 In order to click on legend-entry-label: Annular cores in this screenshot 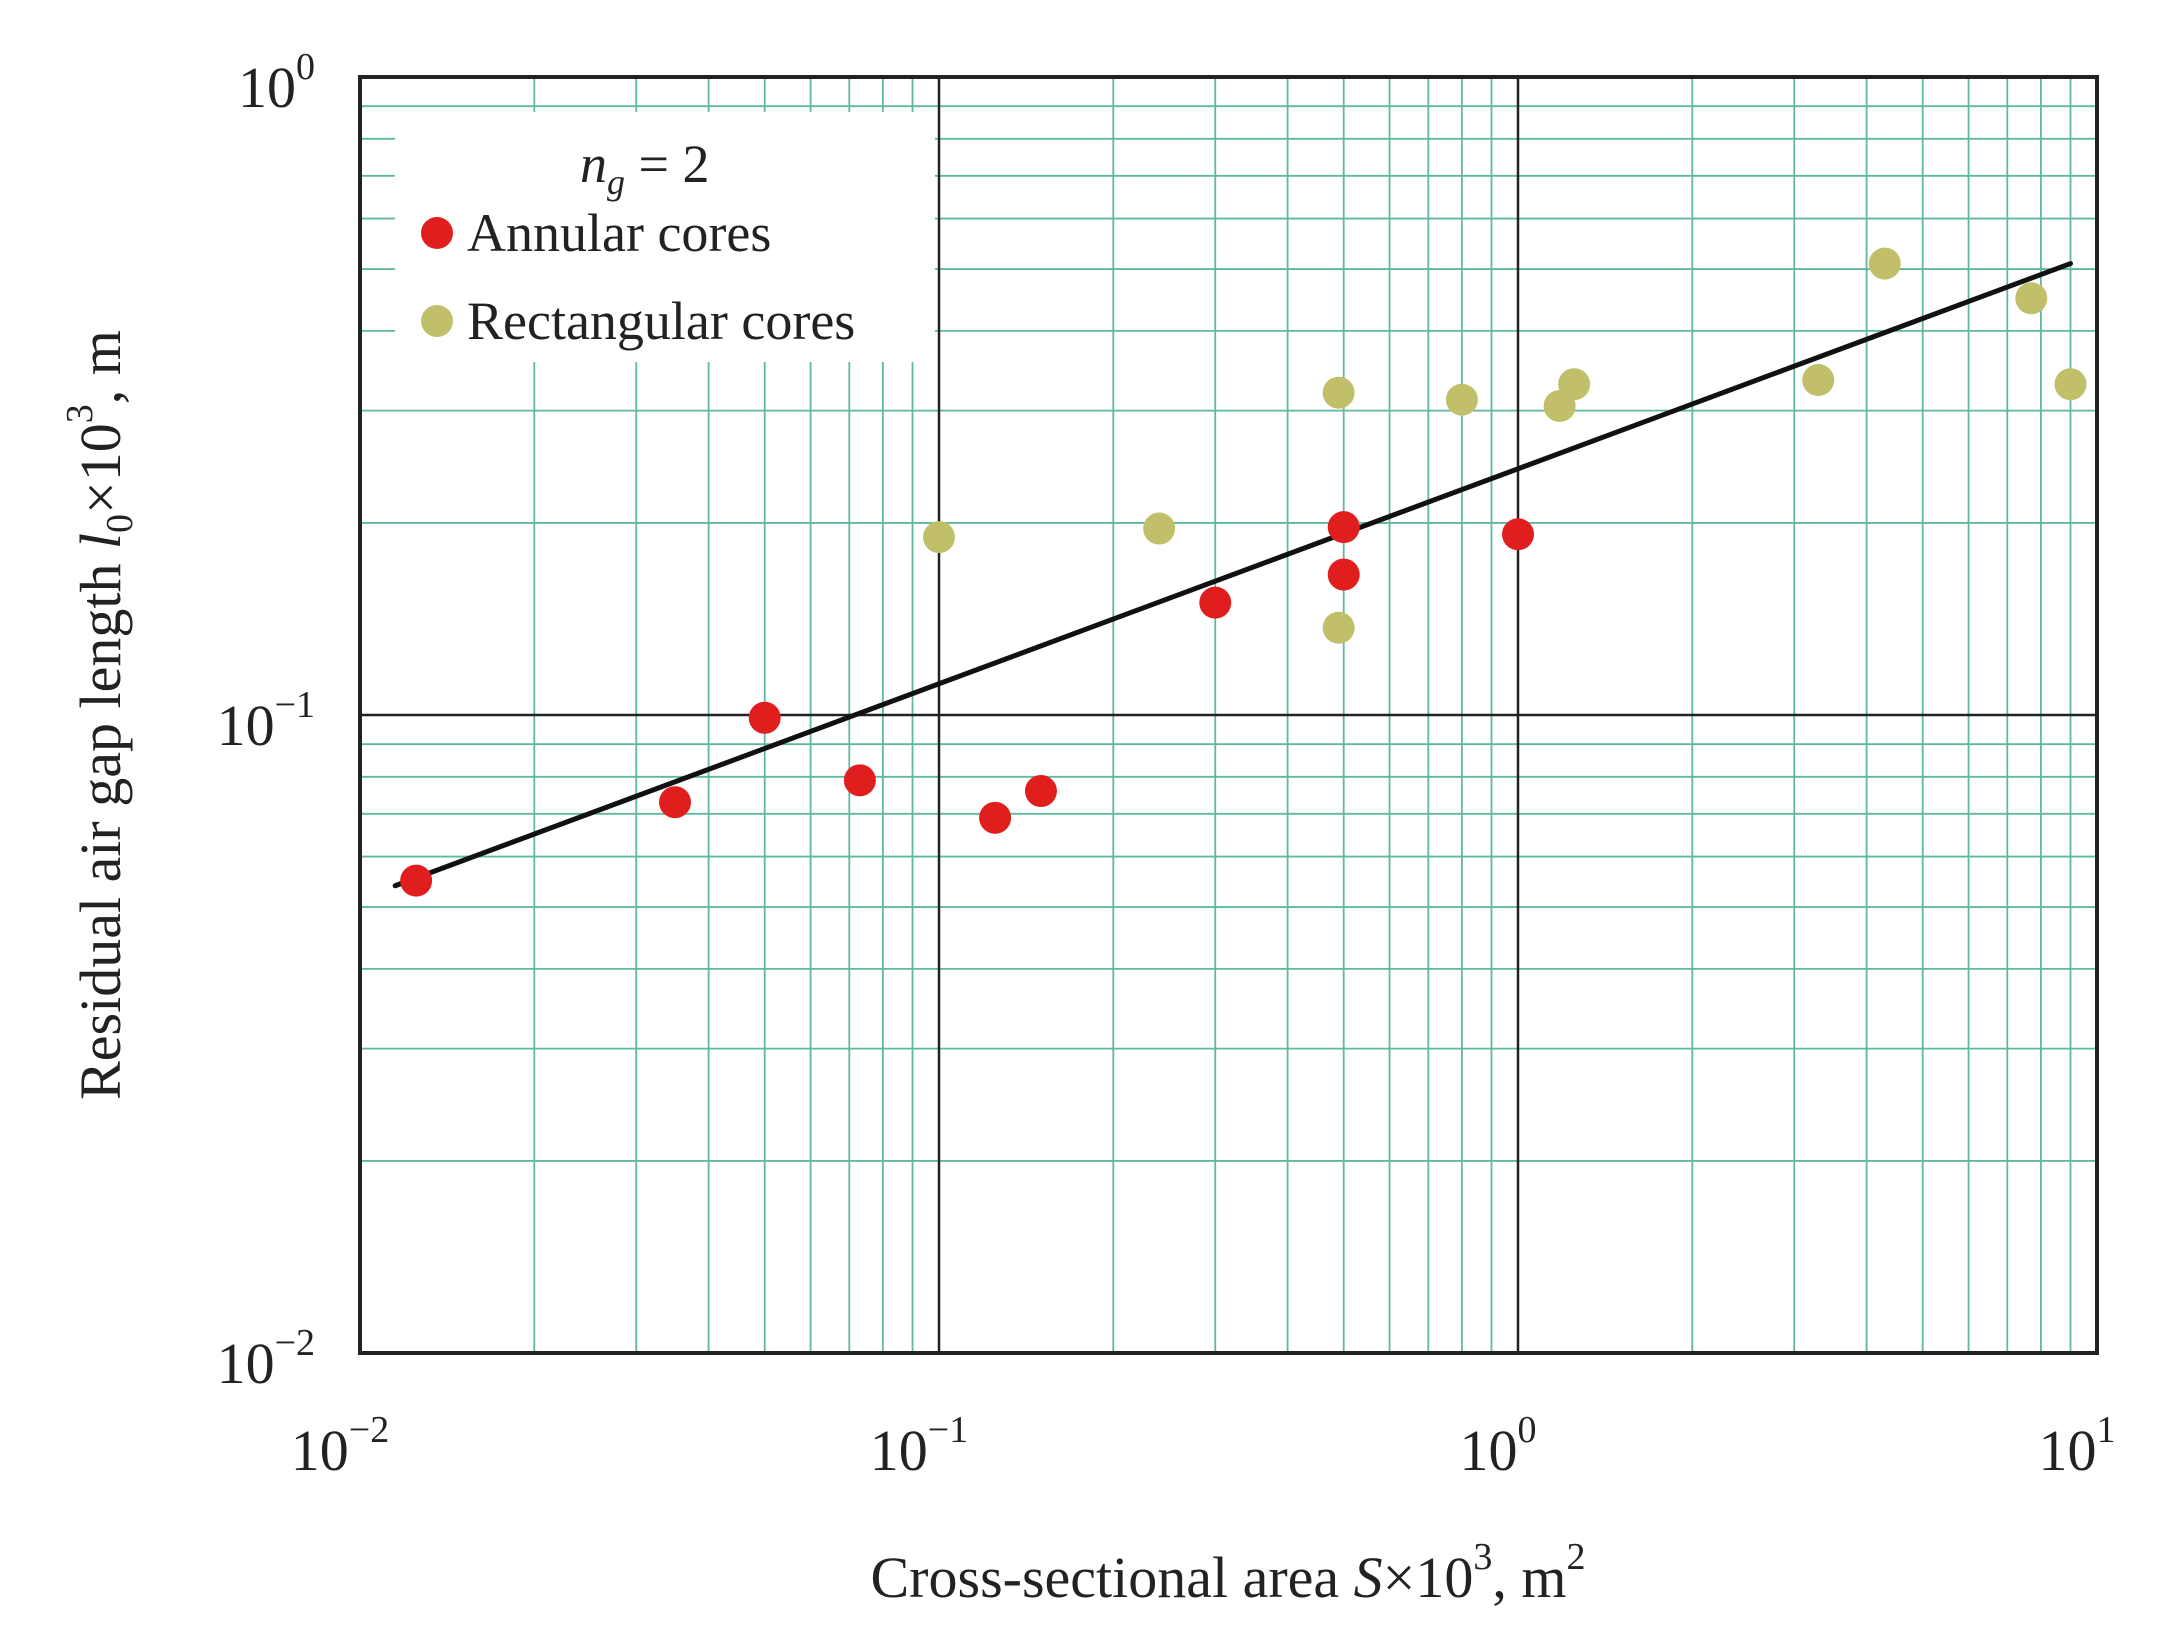, I will do `click(619, 233)`.